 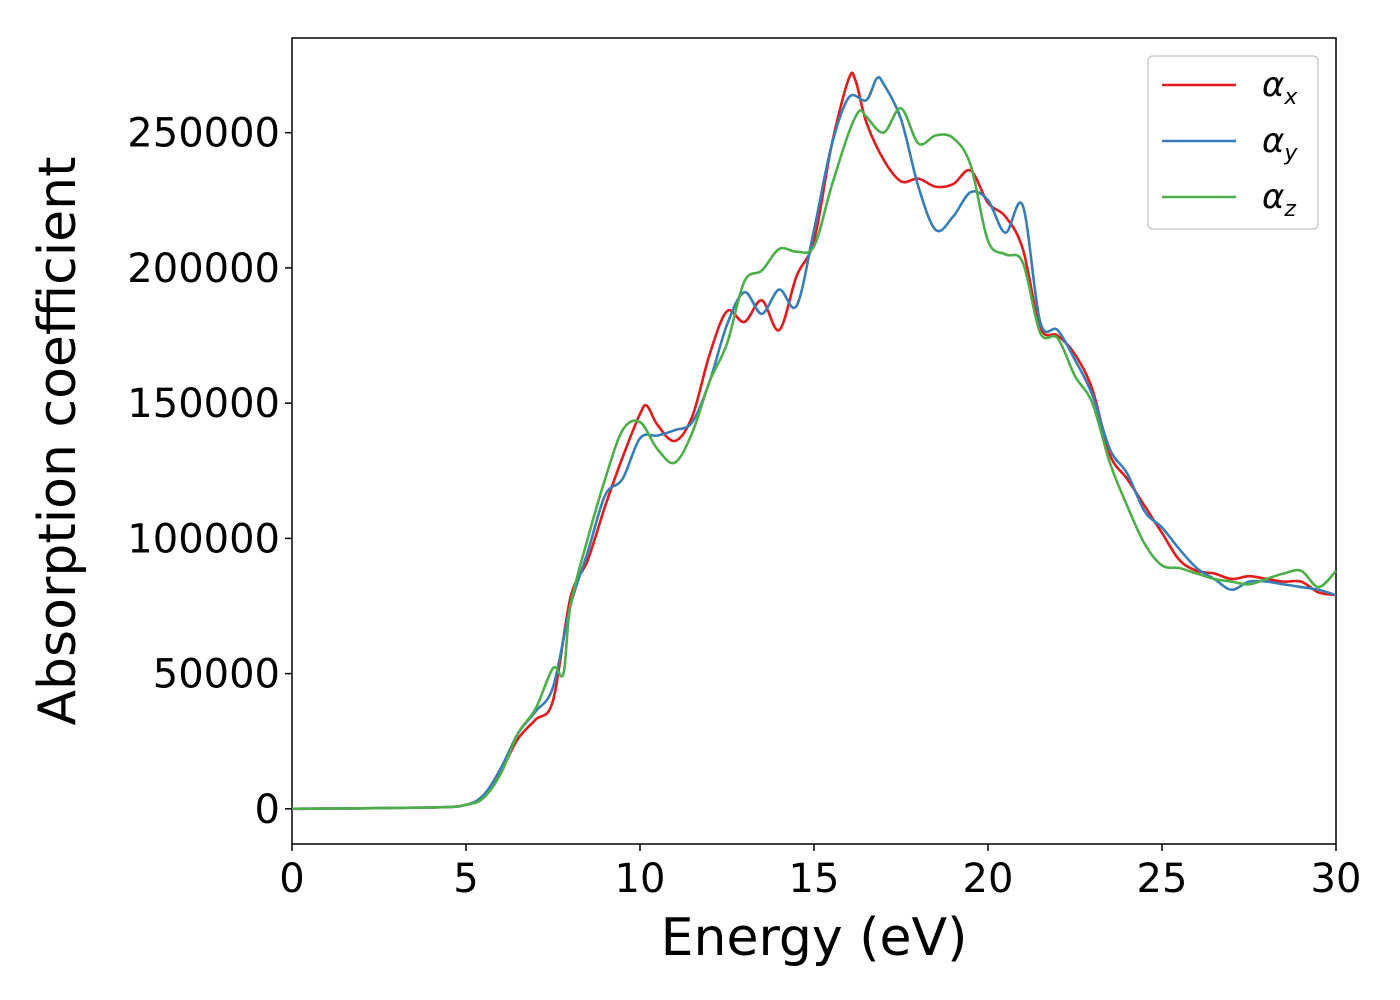 I want to click on x-tick-label: 15, so click(x=814, y=879).